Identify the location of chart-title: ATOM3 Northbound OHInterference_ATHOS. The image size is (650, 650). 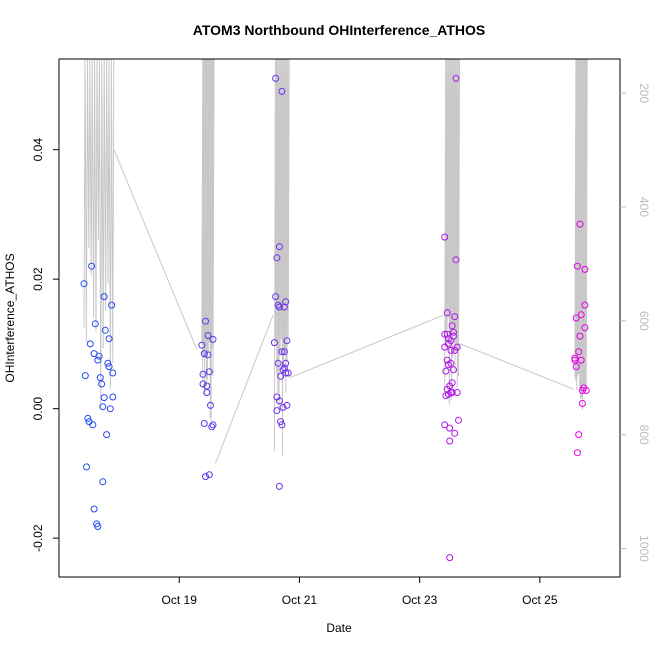
(339, 30).